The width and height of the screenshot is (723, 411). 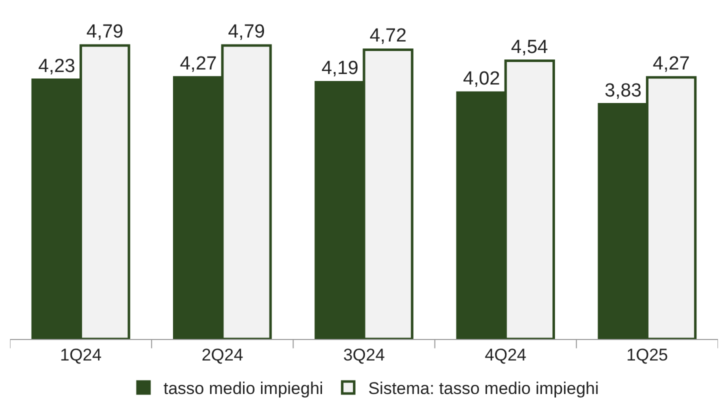 I want to click on data-label: 4,72, so click(x=388, y=36).